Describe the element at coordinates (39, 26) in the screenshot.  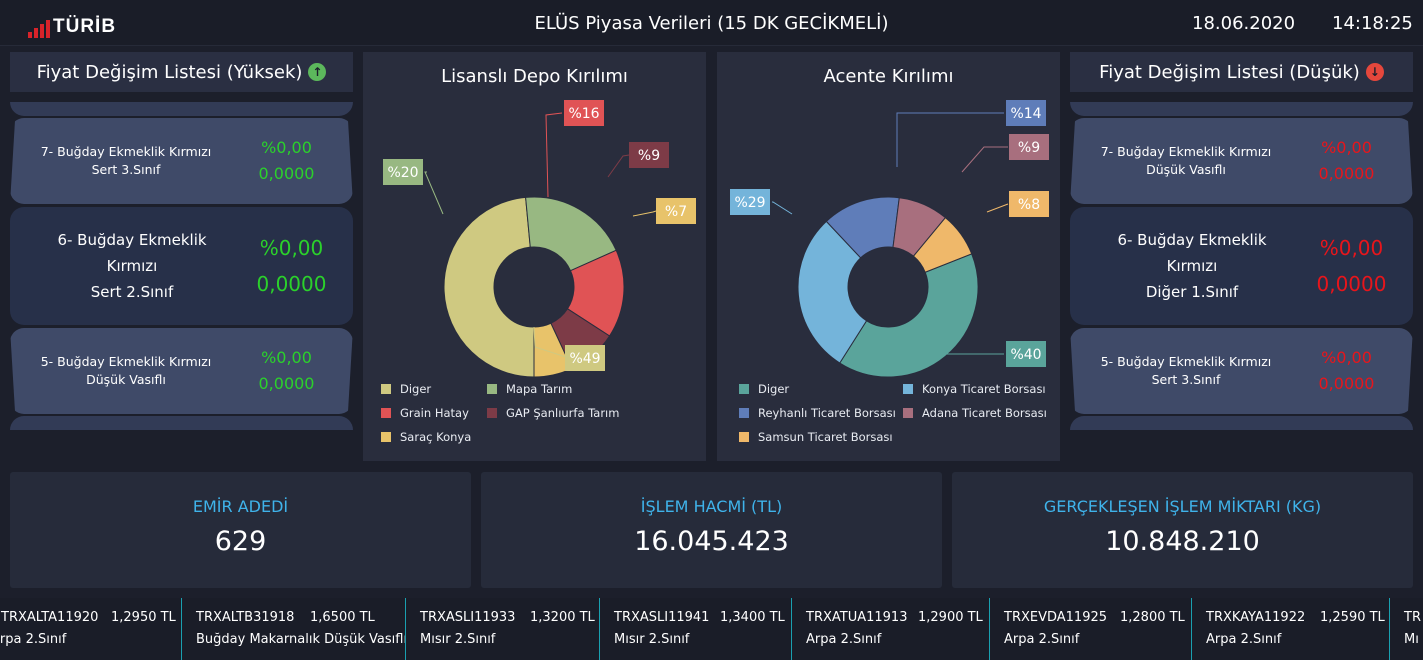
I see `logo-bars-icon` at that location.